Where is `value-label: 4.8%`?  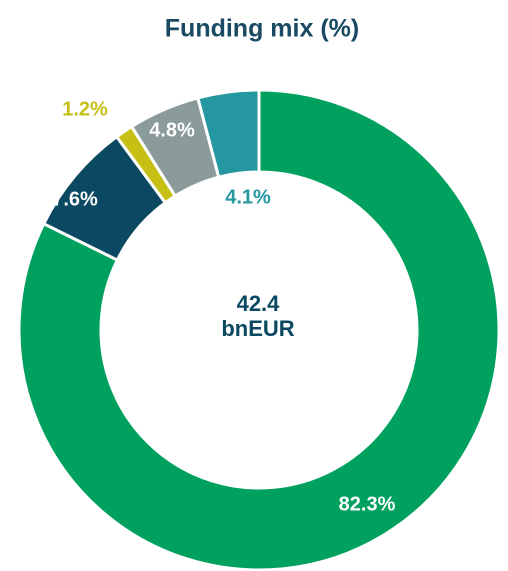
value-label: 4.8% is located at coordinates (172, 130).